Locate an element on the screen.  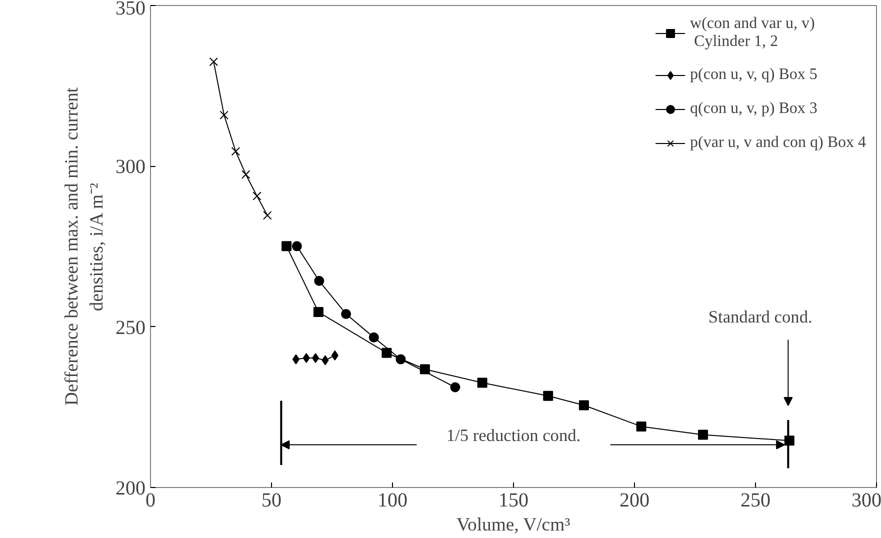
x-tick-label: 300 is located at coordinates (866, 501).